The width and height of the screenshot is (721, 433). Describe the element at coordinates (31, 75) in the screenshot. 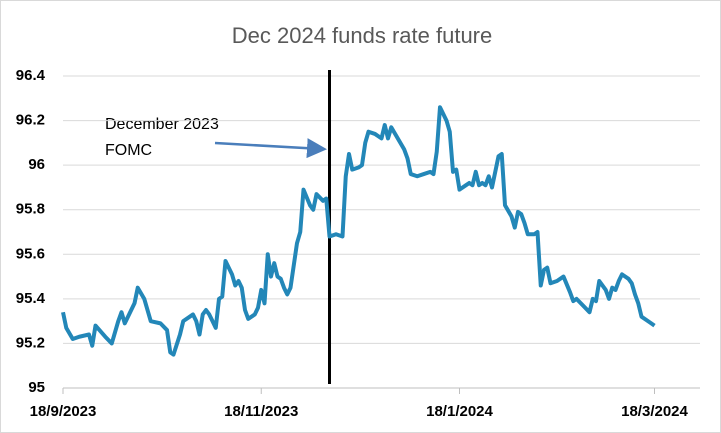

I see `y-tick-label: 96.4` at that location.